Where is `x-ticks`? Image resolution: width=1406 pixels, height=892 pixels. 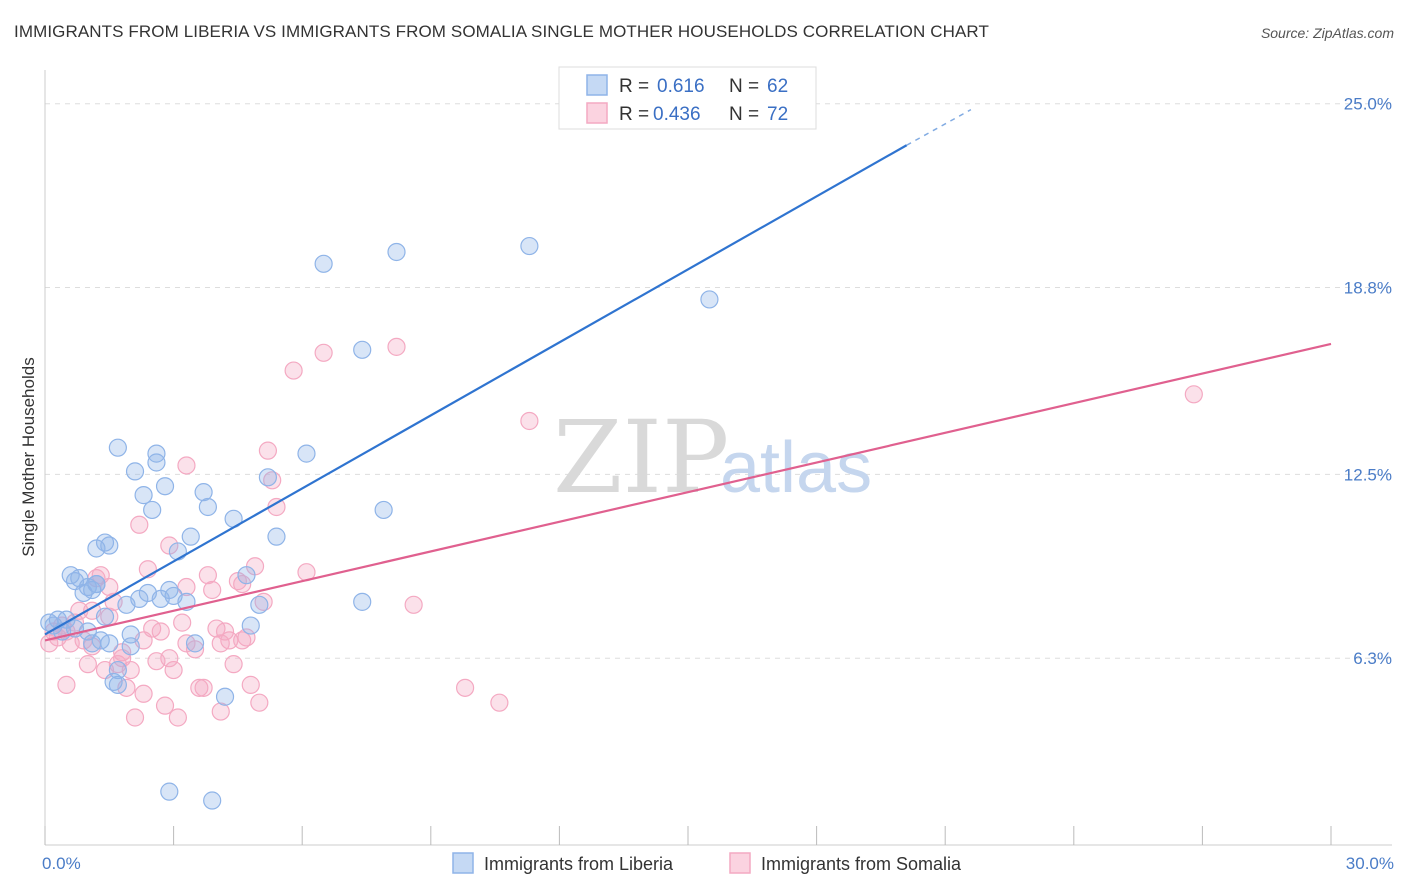
x-ticks is located at coordinates (688, 835).